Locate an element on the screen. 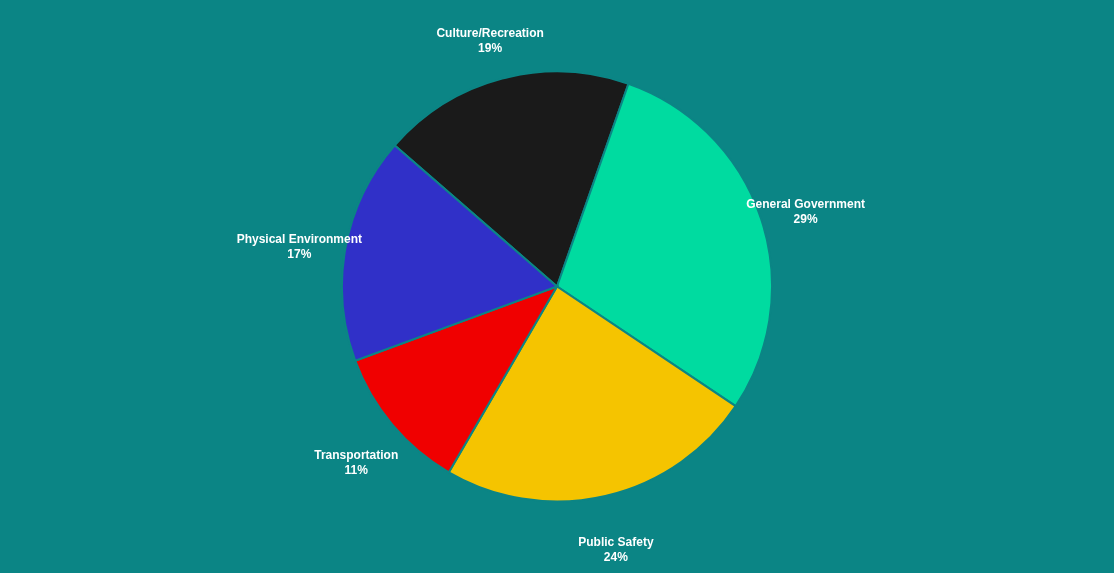  data-label: 19% is located at coordinates (490, 48).